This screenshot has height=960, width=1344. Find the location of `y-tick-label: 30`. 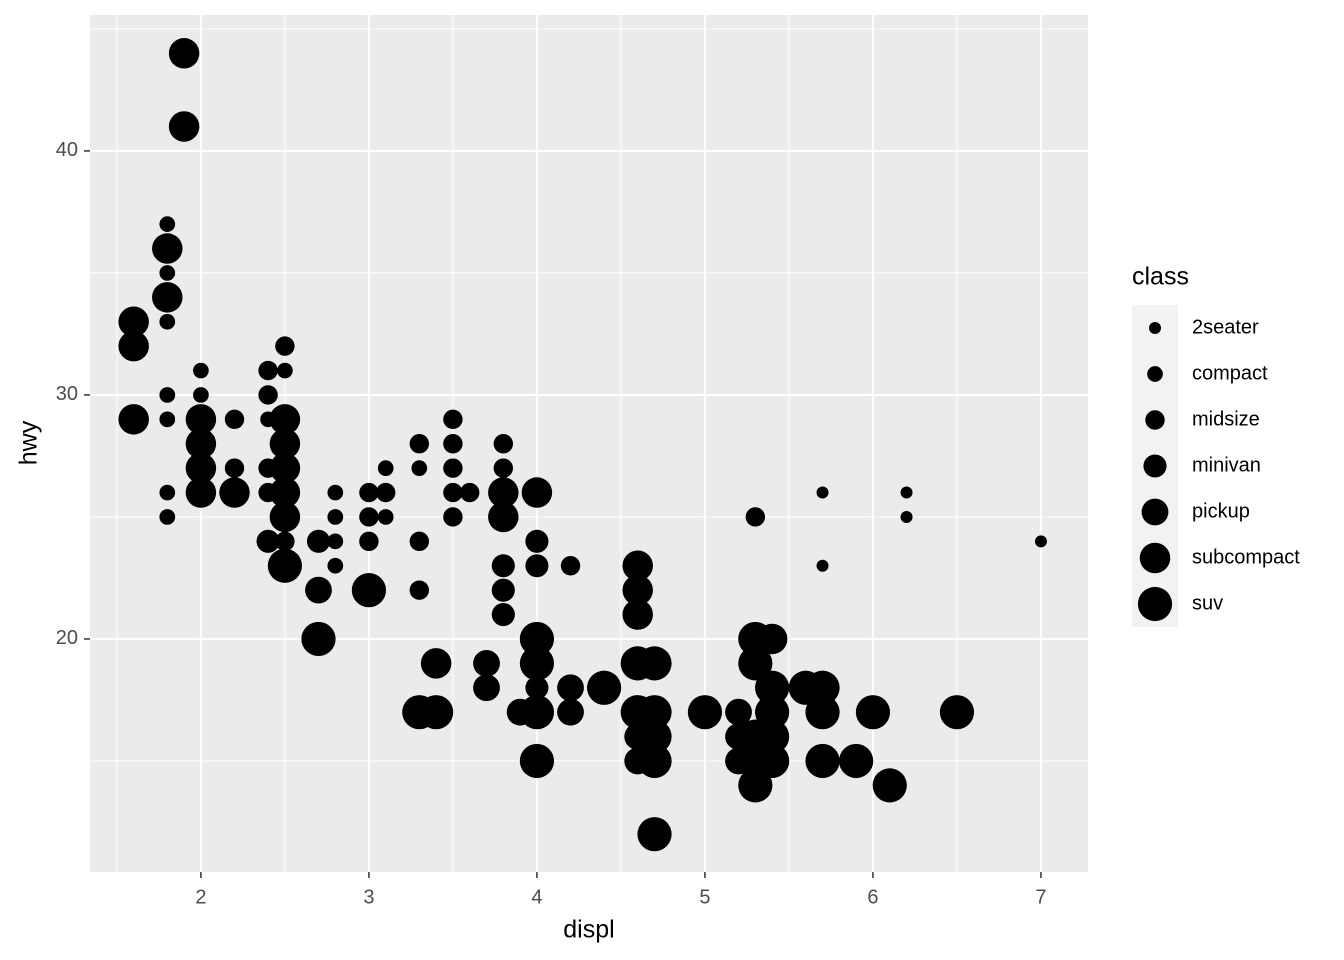

y-tick-label: 30 is located at coordinates (67, 394).